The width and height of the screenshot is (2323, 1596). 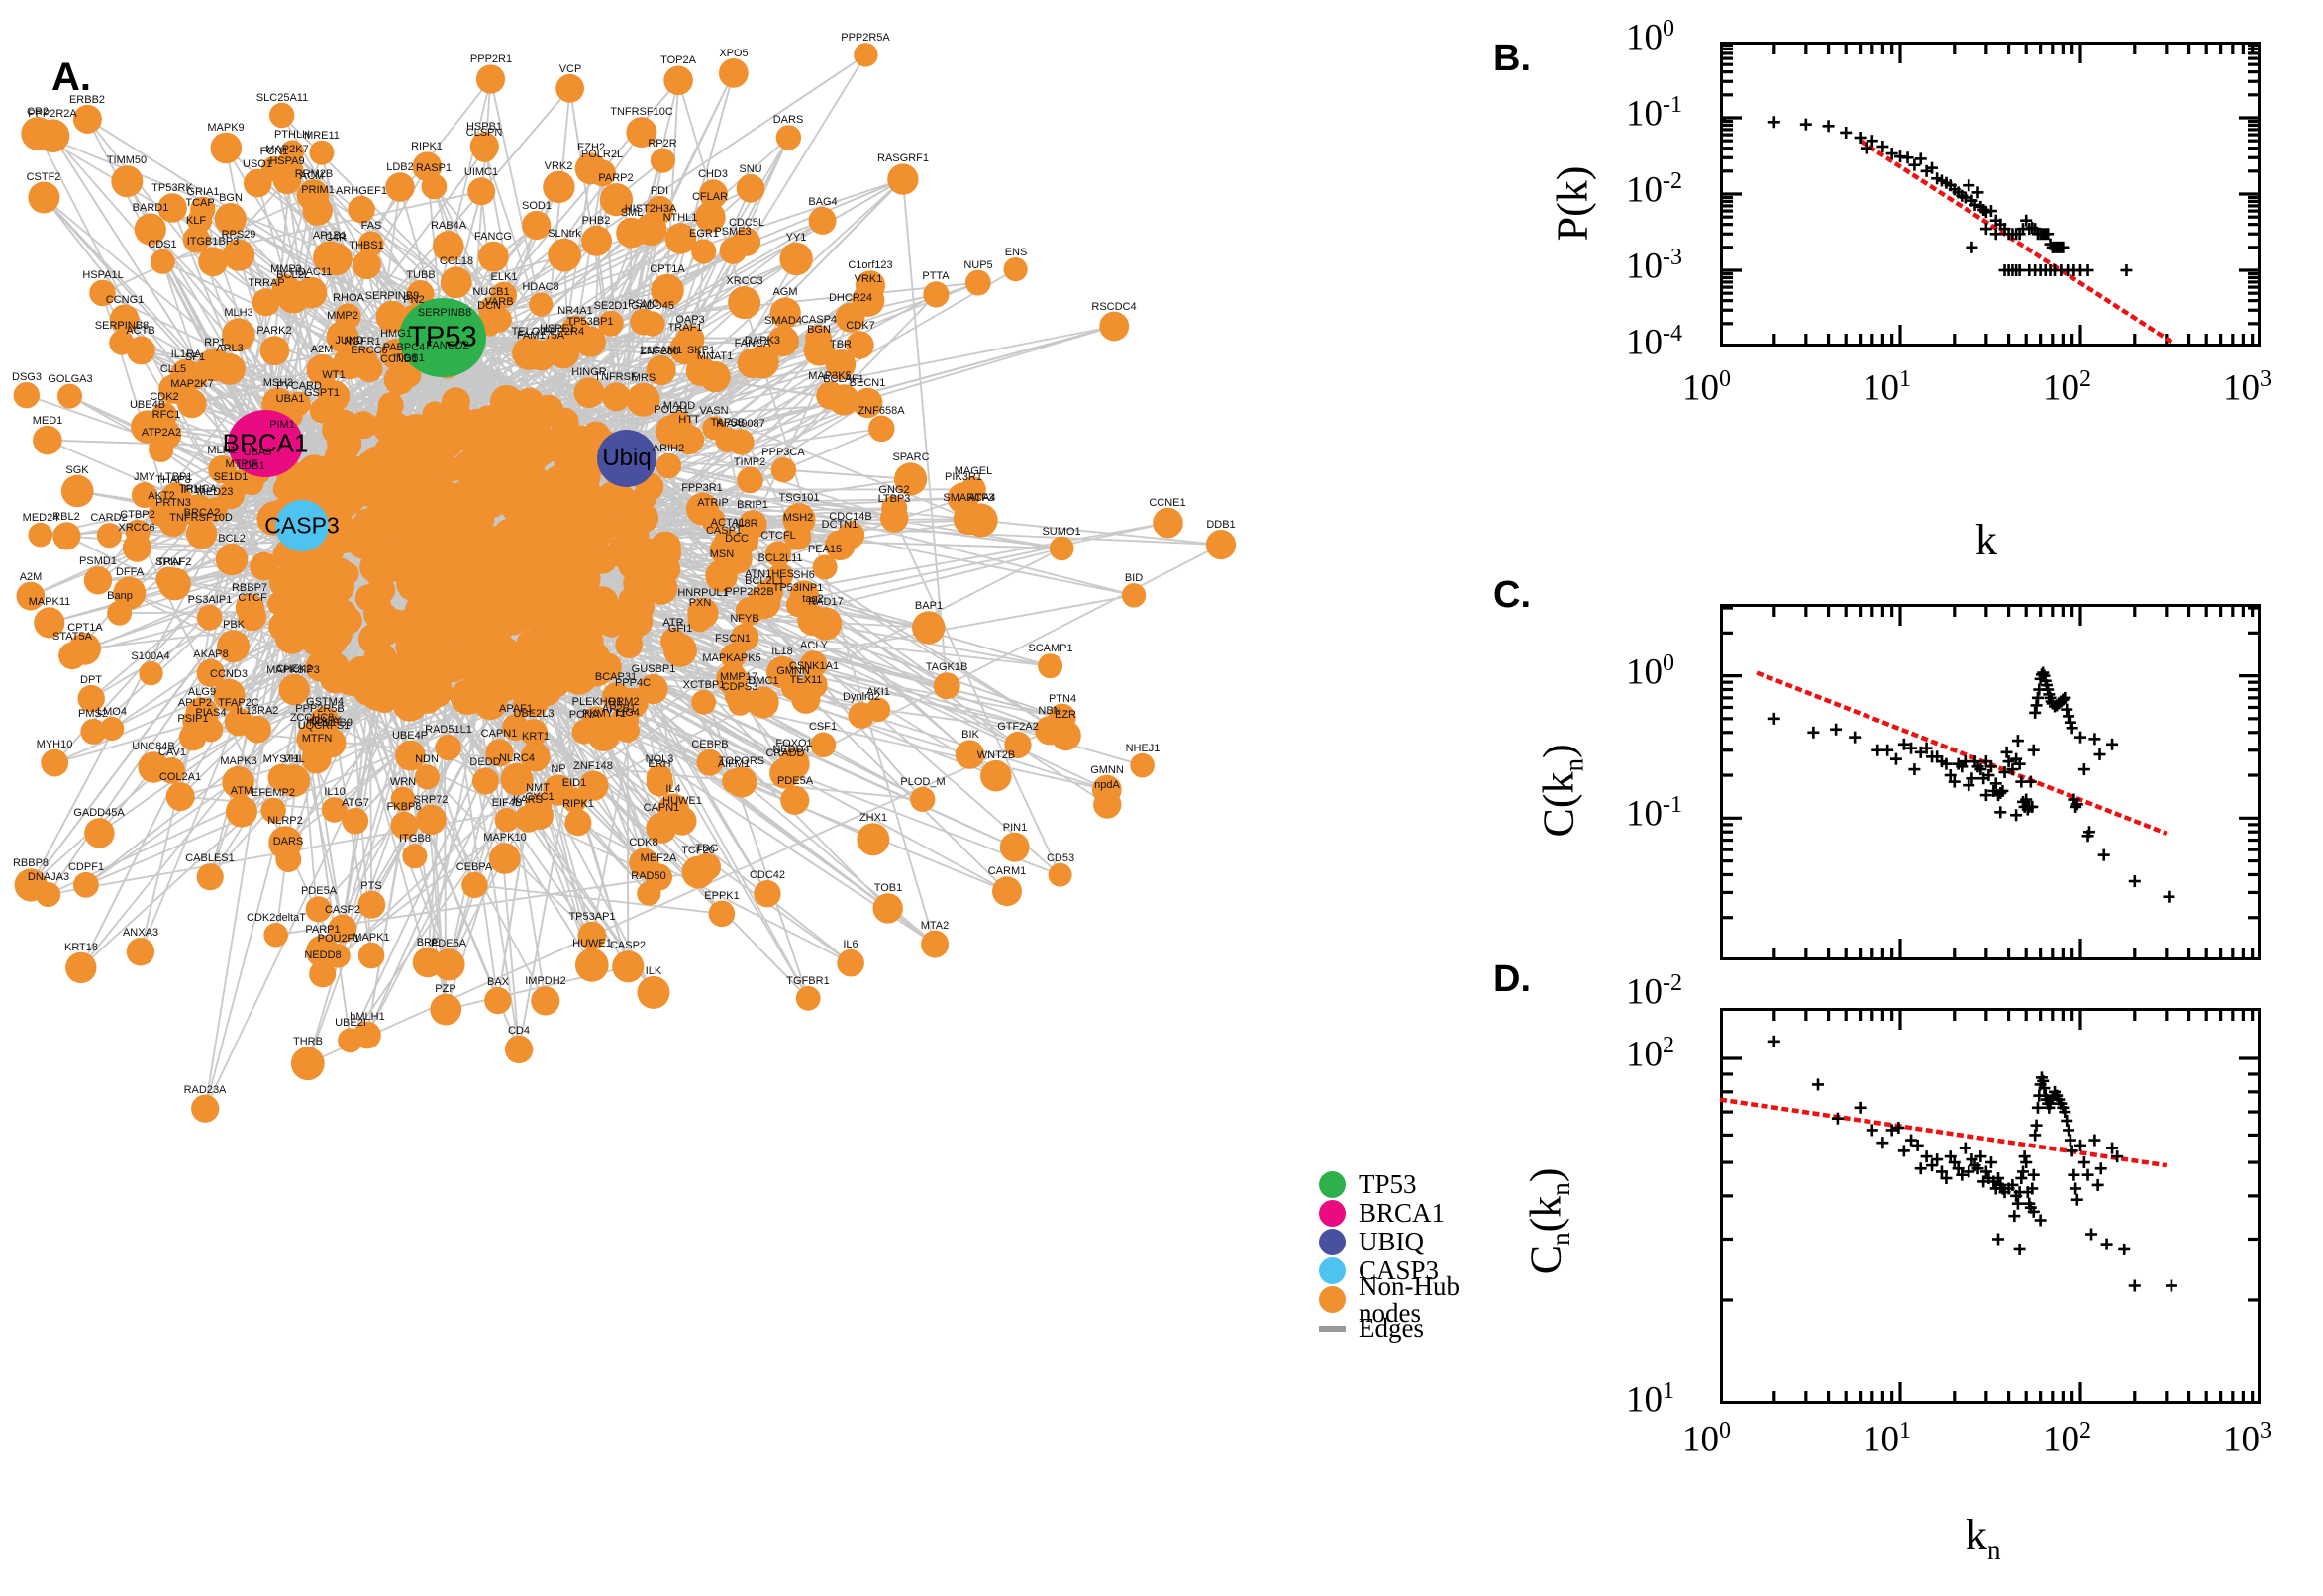 I want to click on hub-node-brca1, so click(x=265, y=443).